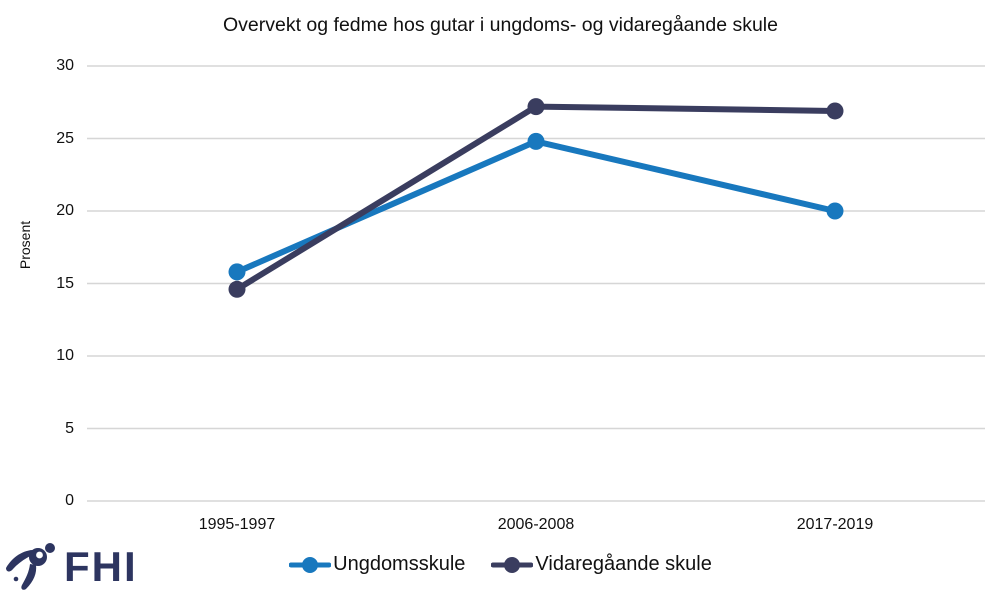 This screenshot has height=594, width=1001. What do you see at coordinates (30, 566) in the screenshot?
I see `fhi-swoosh-icon` at bounding box center [30, 566].